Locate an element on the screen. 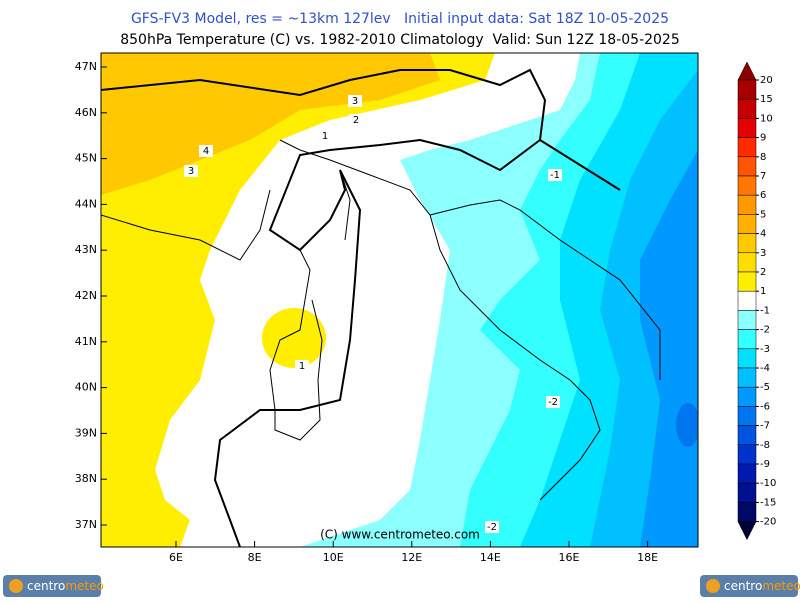 The image size is (800, 604). y-tick-label: 39N is located at coordinates (86, 432).